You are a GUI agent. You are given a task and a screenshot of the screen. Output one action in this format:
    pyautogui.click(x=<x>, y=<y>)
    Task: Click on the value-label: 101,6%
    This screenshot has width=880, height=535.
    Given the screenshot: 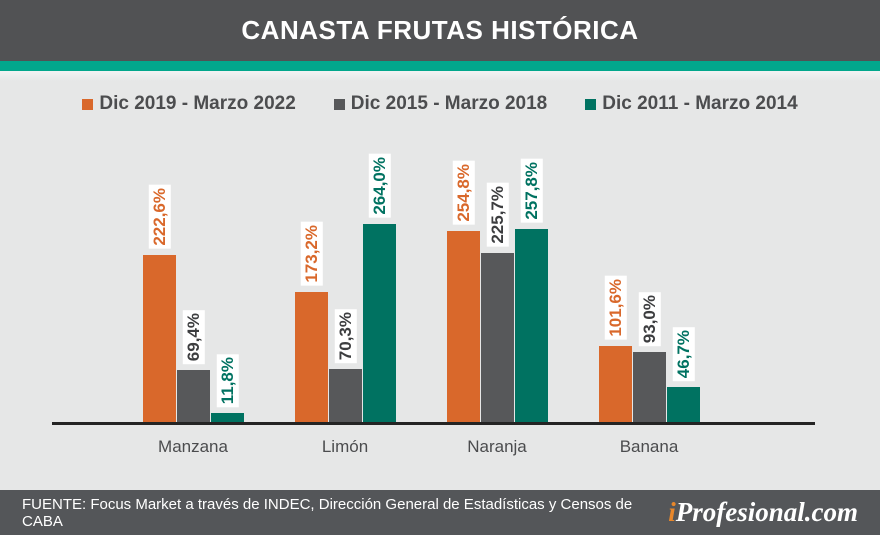 What is the action you would take?
    pyautogui.click(x=615, y=308)
    